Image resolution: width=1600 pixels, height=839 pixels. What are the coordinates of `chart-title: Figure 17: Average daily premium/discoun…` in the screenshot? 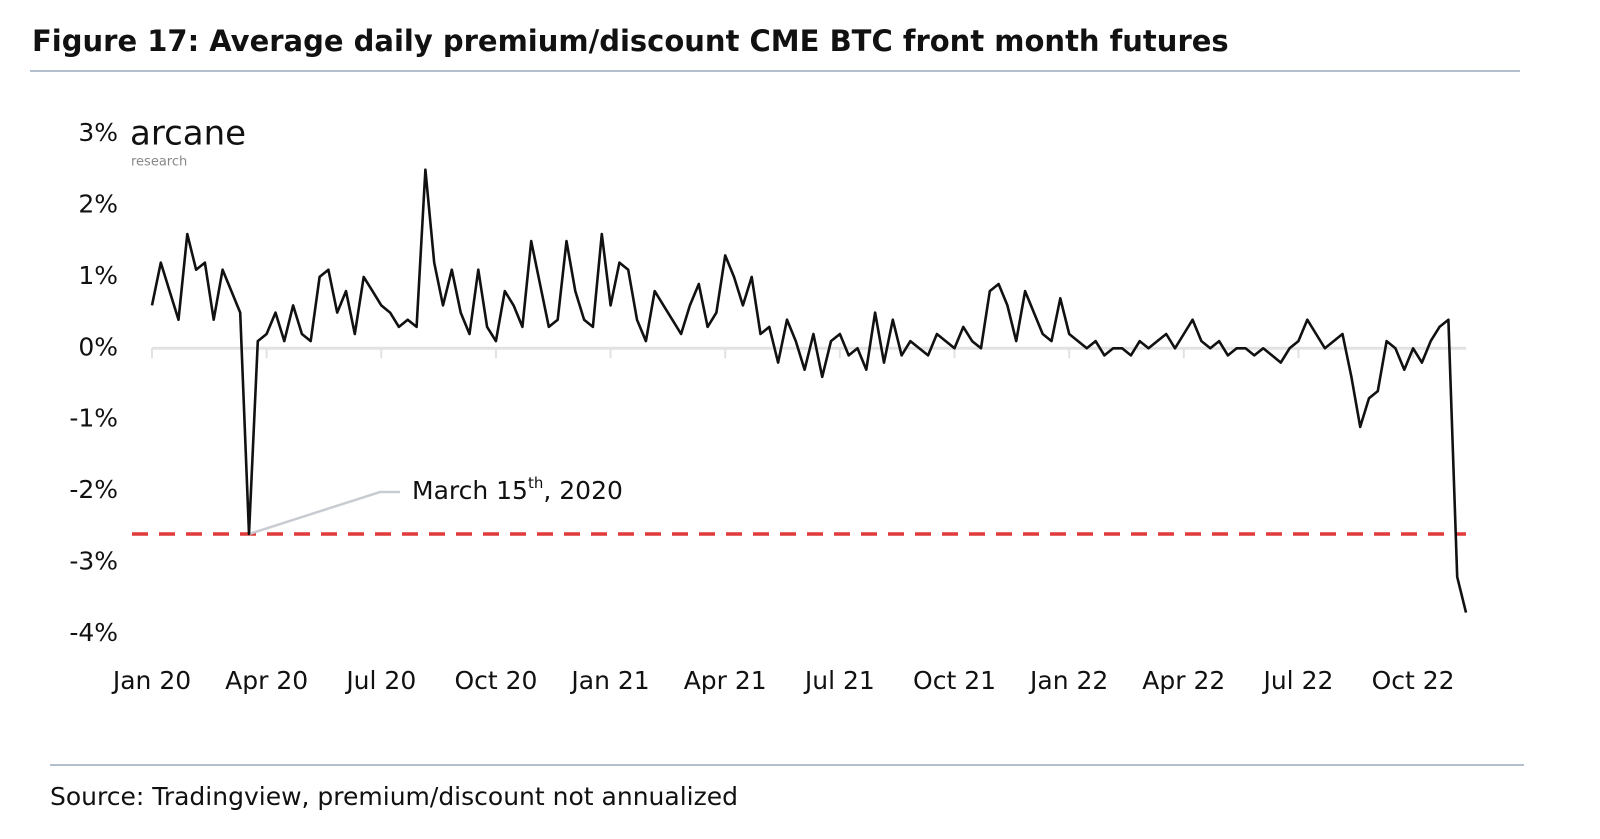 It's located at (630, 41).